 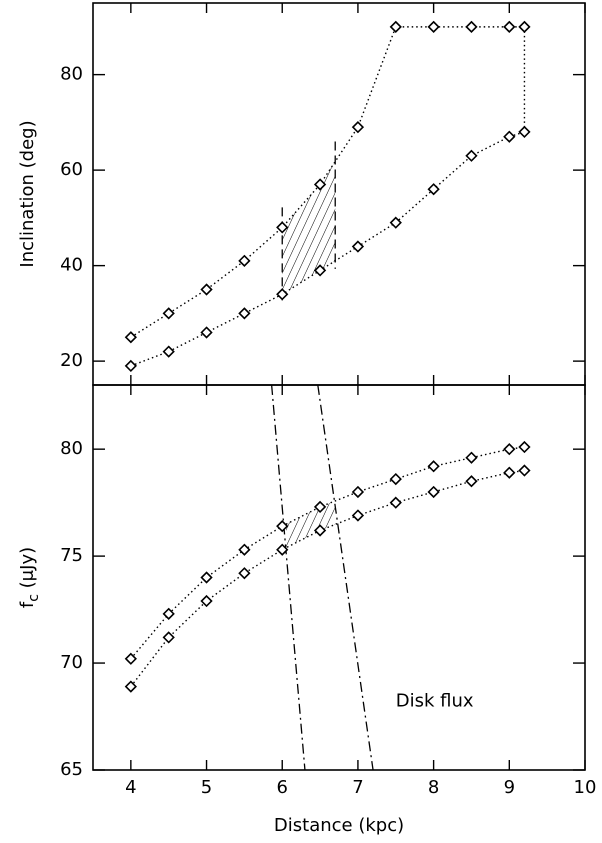 What do you see at coordinates (71, 169) in the screenshot?
I see `y-tick-label: 60` at bounding box center [71, 169].